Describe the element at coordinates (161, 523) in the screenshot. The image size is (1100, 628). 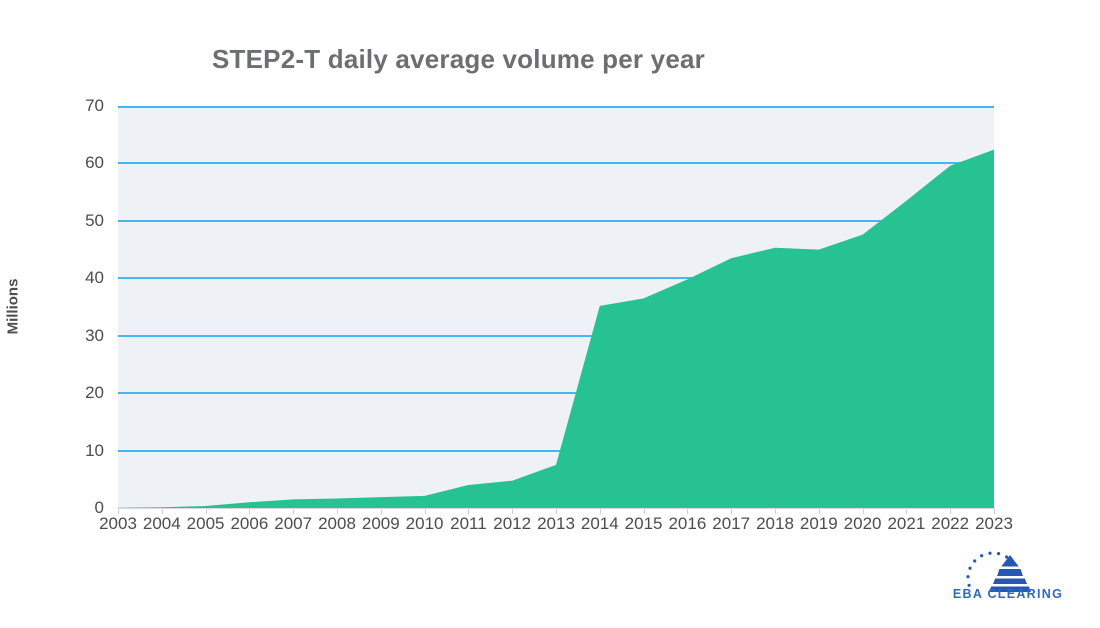
I see `x-tick-label-2004: 2004` at that location.